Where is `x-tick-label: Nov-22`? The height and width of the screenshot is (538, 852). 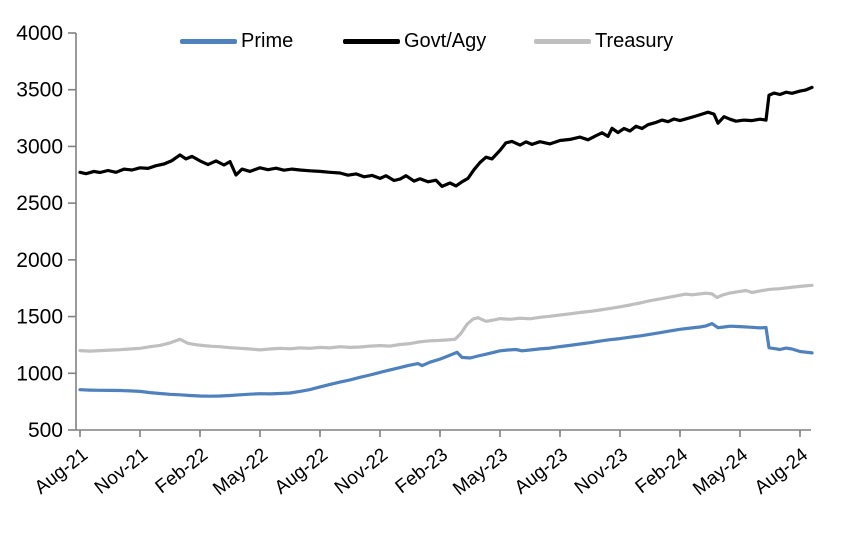
x-tick-label: Nov-22 is located at coordinates (361, 471).